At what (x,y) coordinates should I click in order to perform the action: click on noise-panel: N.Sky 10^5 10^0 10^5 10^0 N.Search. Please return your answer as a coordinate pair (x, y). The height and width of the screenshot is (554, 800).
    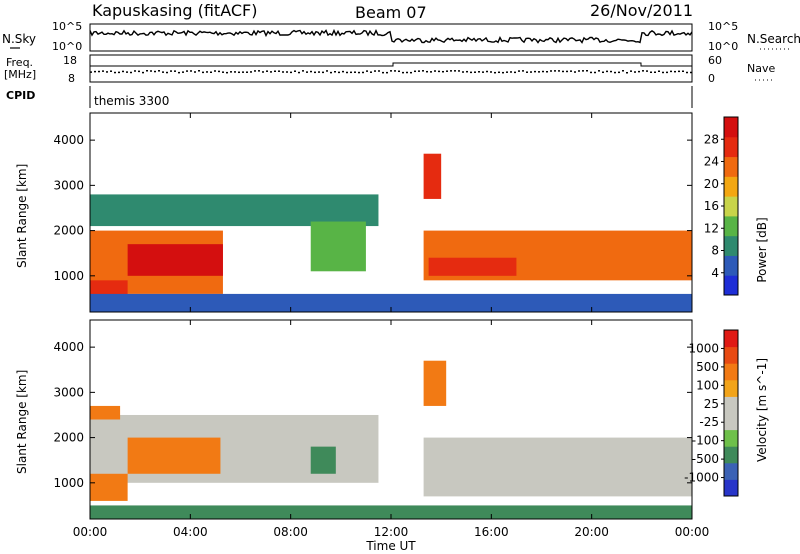
    Looking at the image, I should click on (401, 36).